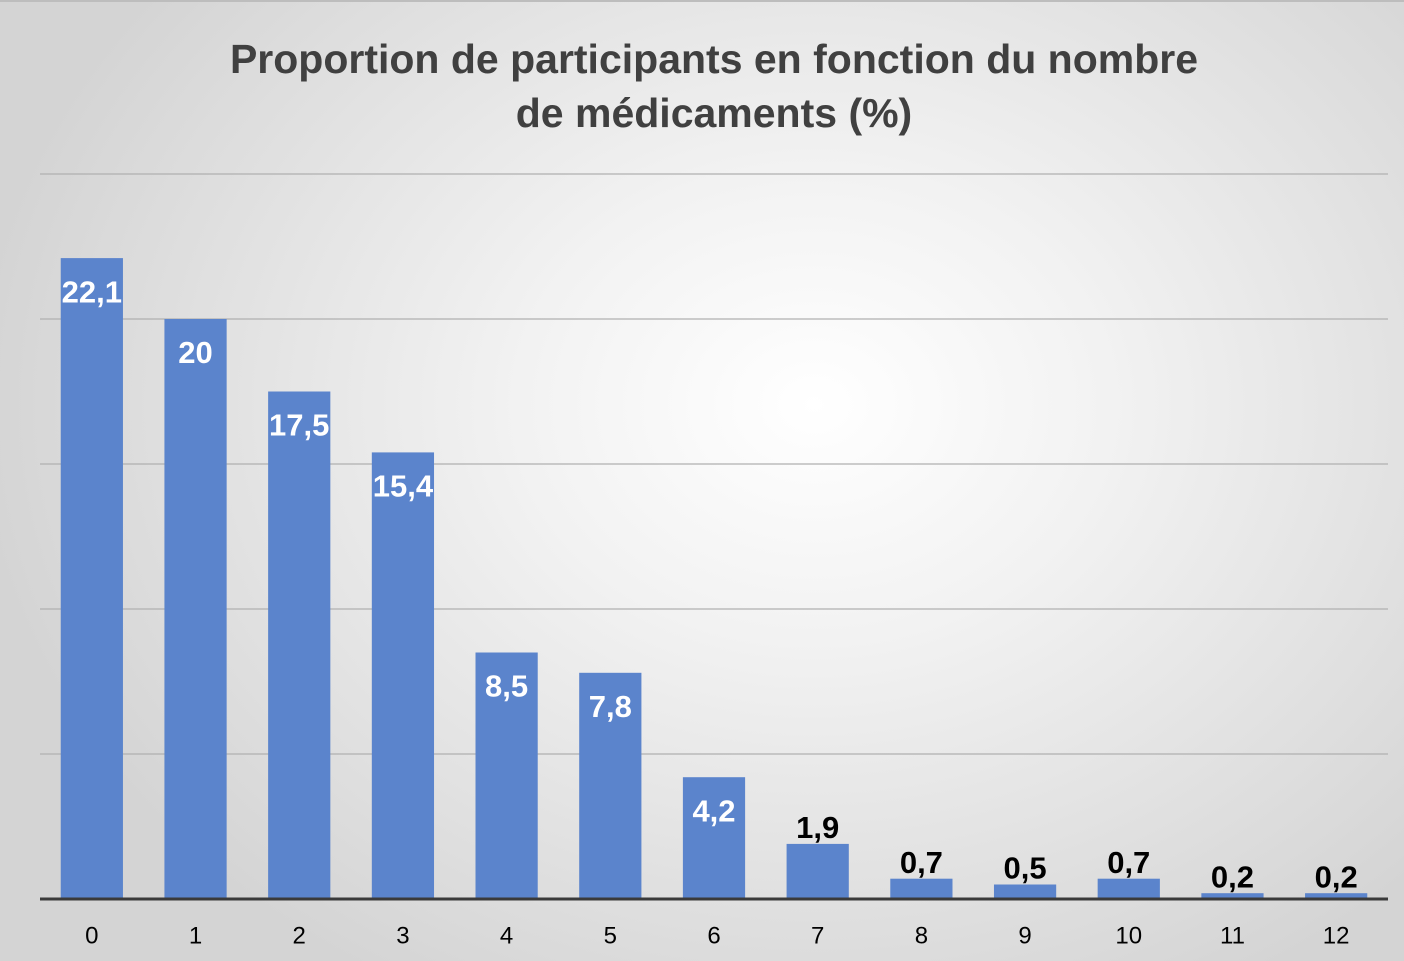 Image resolution: width=1404 pixels, height=961 pixels. What do you see at coordinates (403, 486) in the screenshot?
I see `data-label: 15,4` at bounding box center [403, 486].